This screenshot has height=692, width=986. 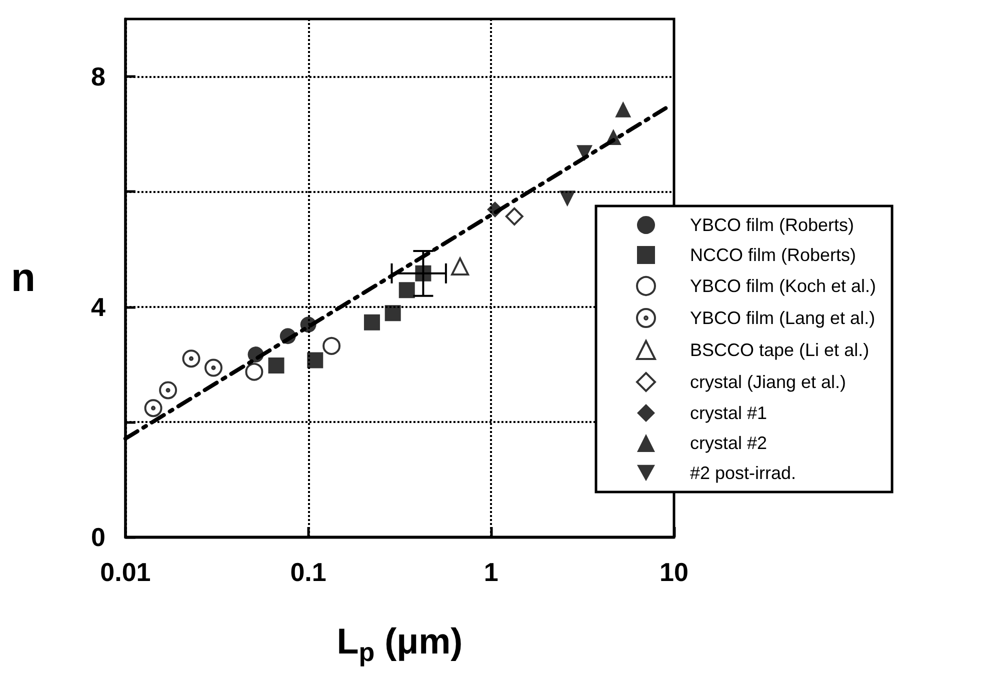 I want to click on legend-label: NCCO film (Roberts), so click(x=773, y=255).